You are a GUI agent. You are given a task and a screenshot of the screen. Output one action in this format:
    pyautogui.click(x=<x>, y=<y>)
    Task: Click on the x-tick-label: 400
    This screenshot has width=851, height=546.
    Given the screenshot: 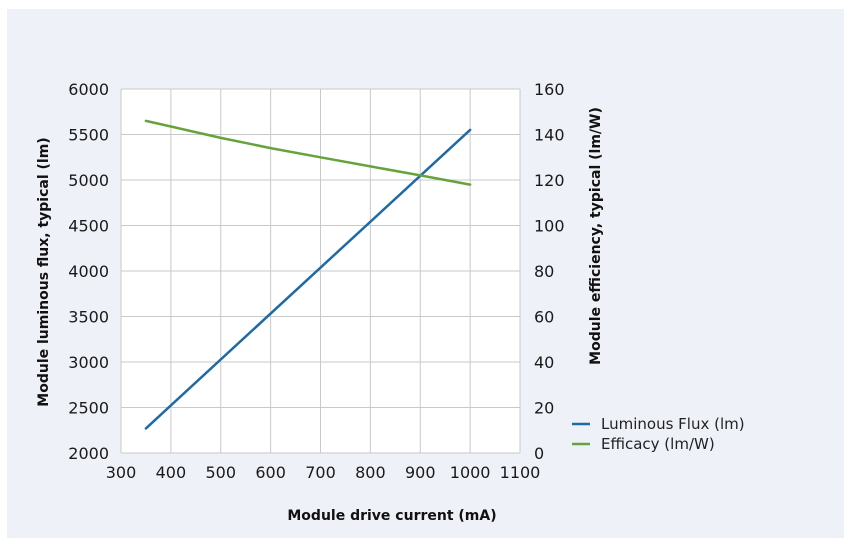 What is the action you would take?
    pyautogui.click(x=171, y=472)
    